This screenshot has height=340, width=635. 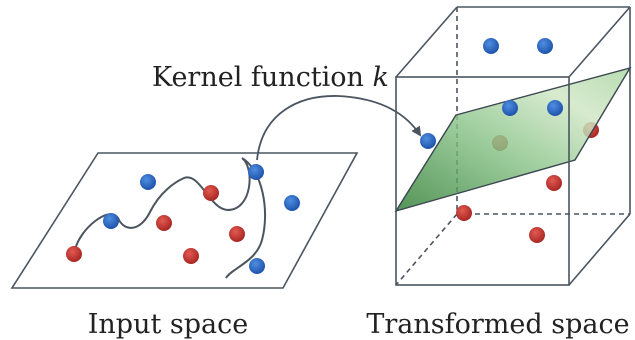 What do you see at coordinates (381, 77) in the screenshot?
I see `kernel-symbol: k` at bounding box center [381, 77].